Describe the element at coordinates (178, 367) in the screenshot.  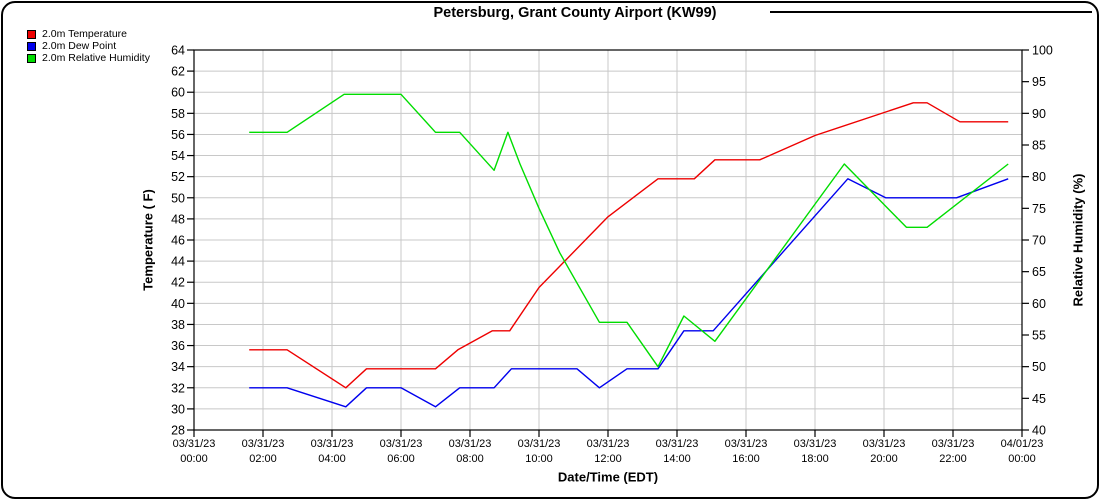
I see `left-tick-label: 34` at that location.